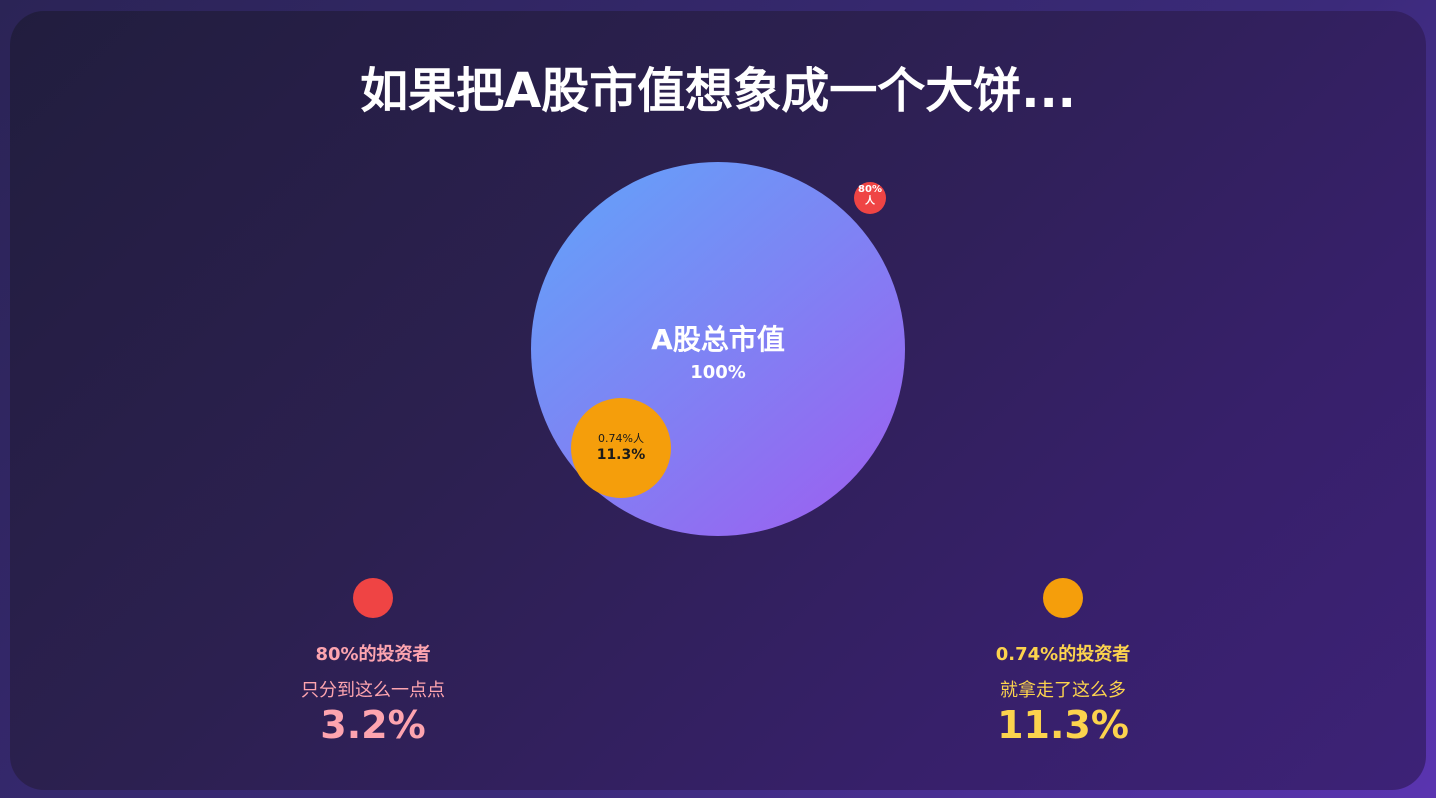 The width and height of the screenshot is (1436, 798). I want to click on top-investors-subtext: 就拿走了这么多, so click(1063, 690).